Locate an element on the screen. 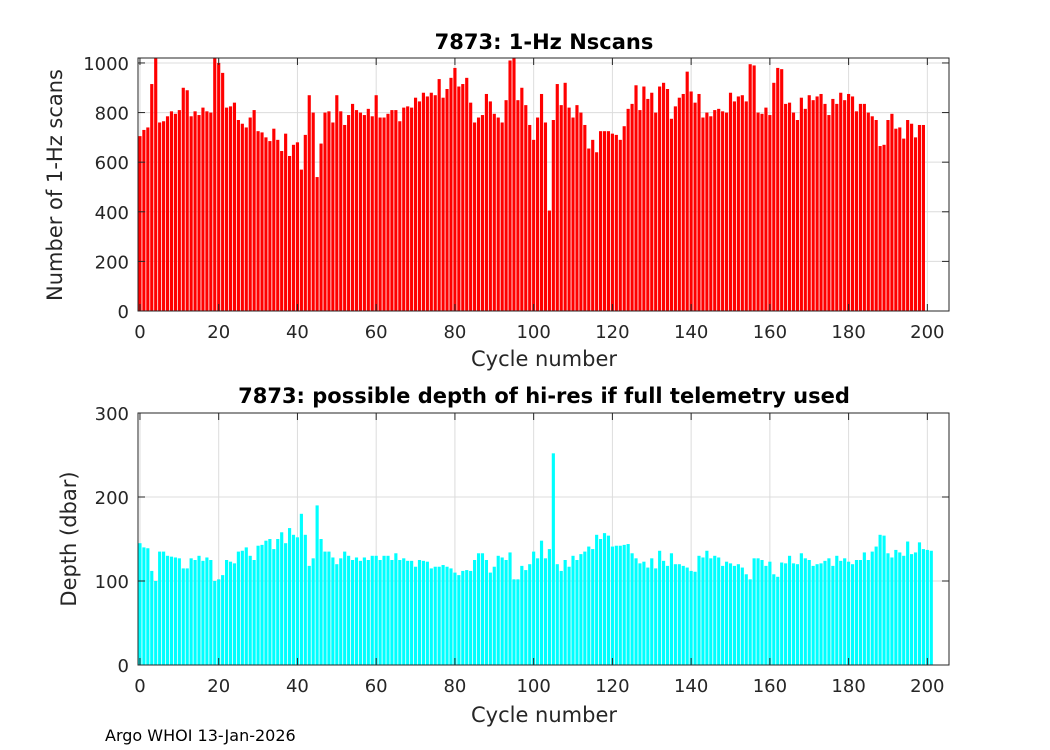 This screenshot has width=1050, height=750. depth-y-tick-label: 0 is located at coordinates (123, 666).